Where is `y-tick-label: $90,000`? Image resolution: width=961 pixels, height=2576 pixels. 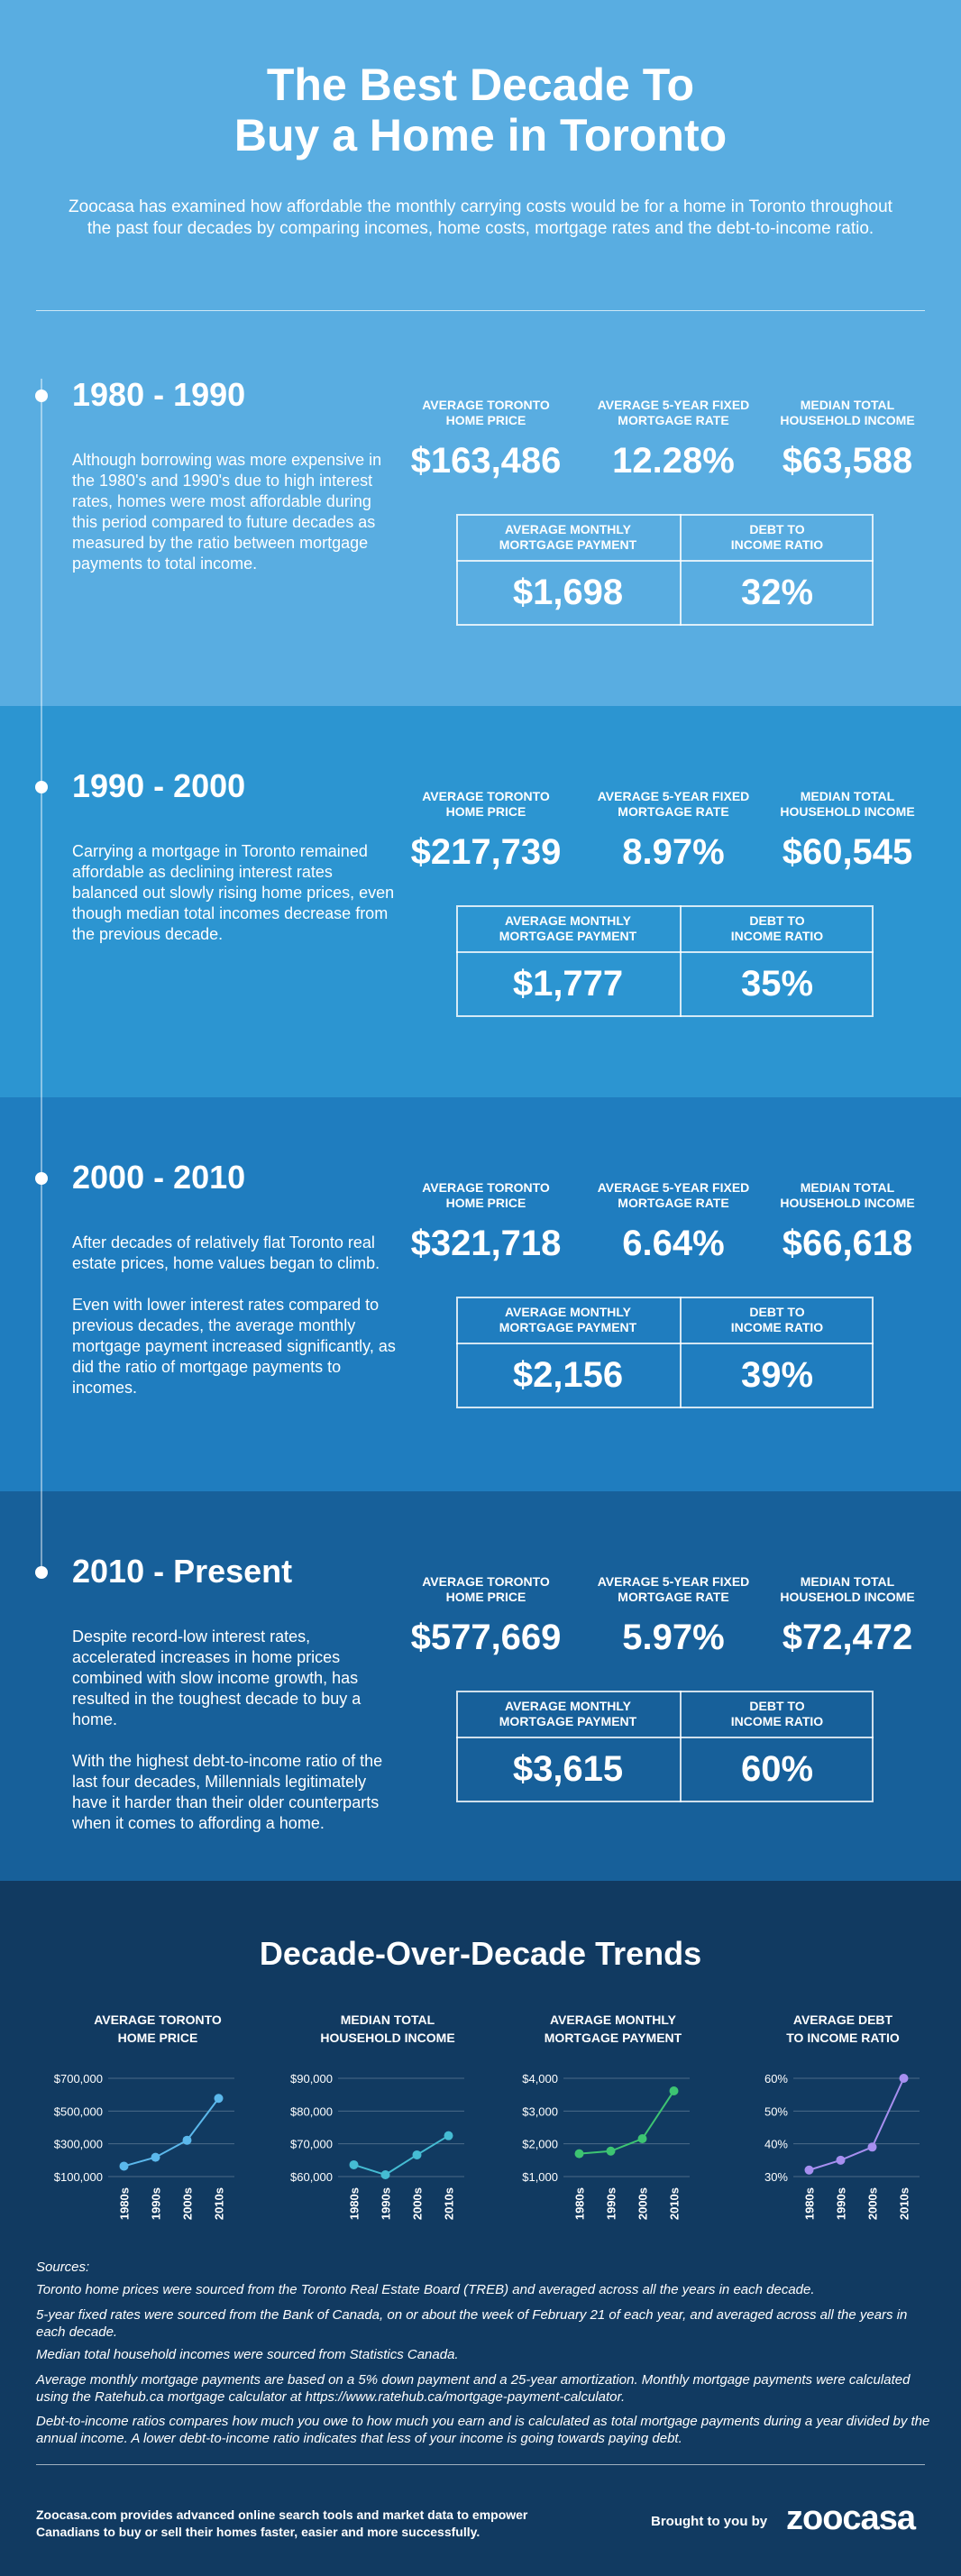 y-tick-label: $90,000 is located at coordinates (311, 2079).